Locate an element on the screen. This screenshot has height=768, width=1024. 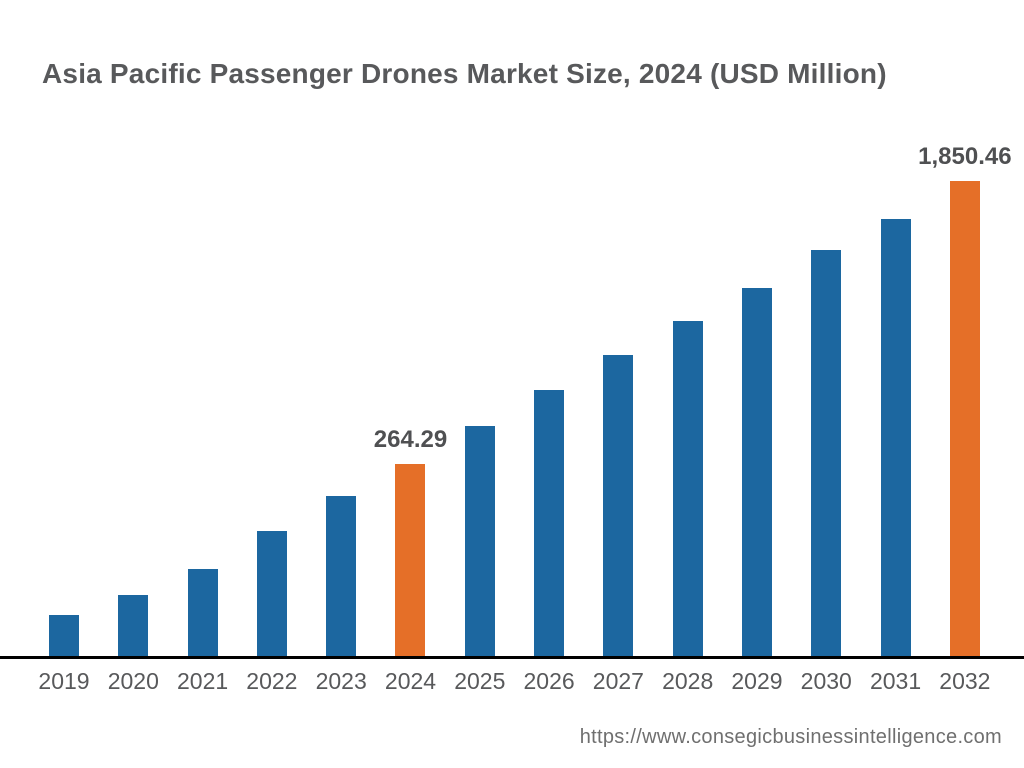
bar-2022 is located at coordinates (271, 594).